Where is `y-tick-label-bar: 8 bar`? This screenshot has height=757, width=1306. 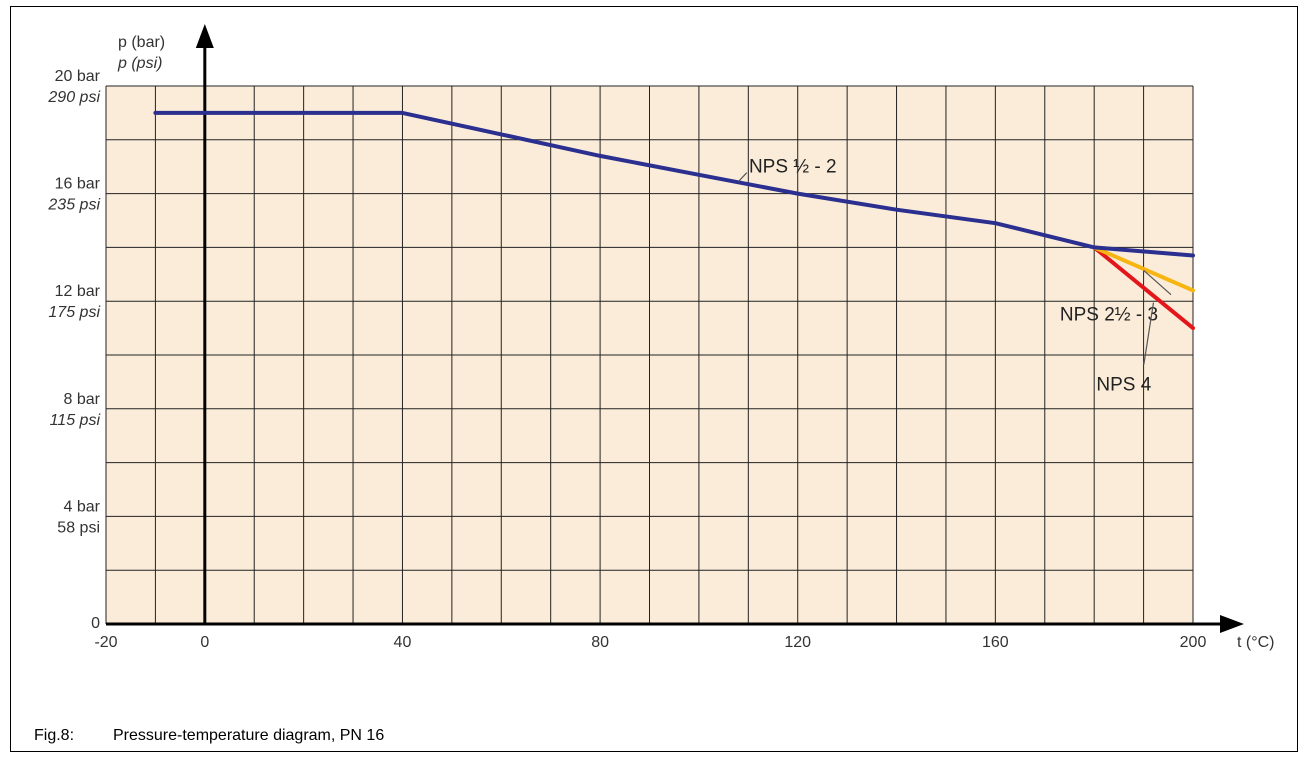 y-tick-label-bar: 8 bar is located at coordinates (82, 399).